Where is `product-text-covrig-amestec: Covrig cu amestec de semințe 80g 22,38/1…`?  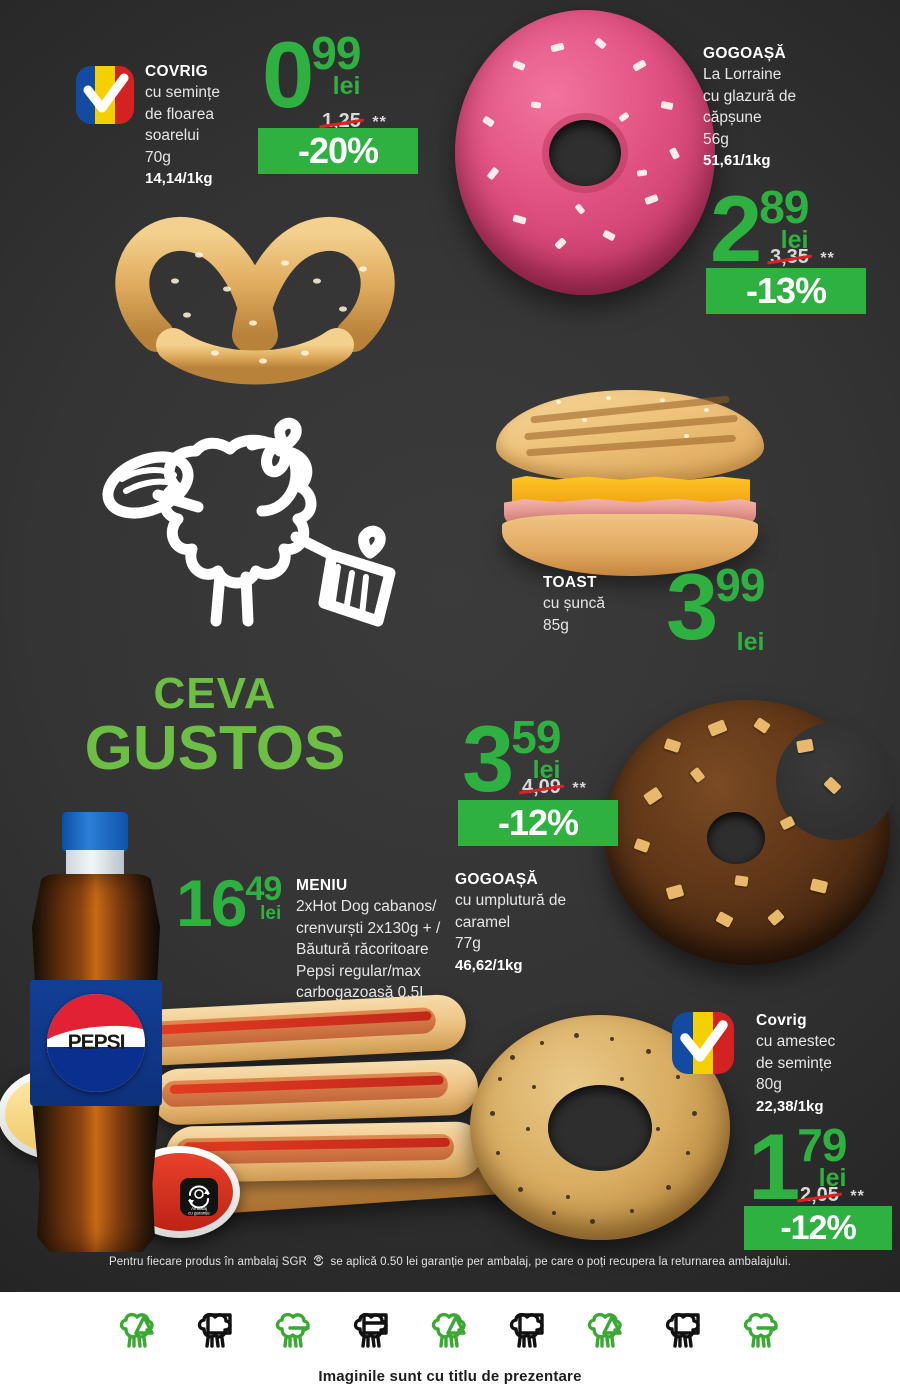
product-text-covrig-amestec: Covrig cu amestec de semințe 80g 22,38/1… is located at coordinates (828, 1064).